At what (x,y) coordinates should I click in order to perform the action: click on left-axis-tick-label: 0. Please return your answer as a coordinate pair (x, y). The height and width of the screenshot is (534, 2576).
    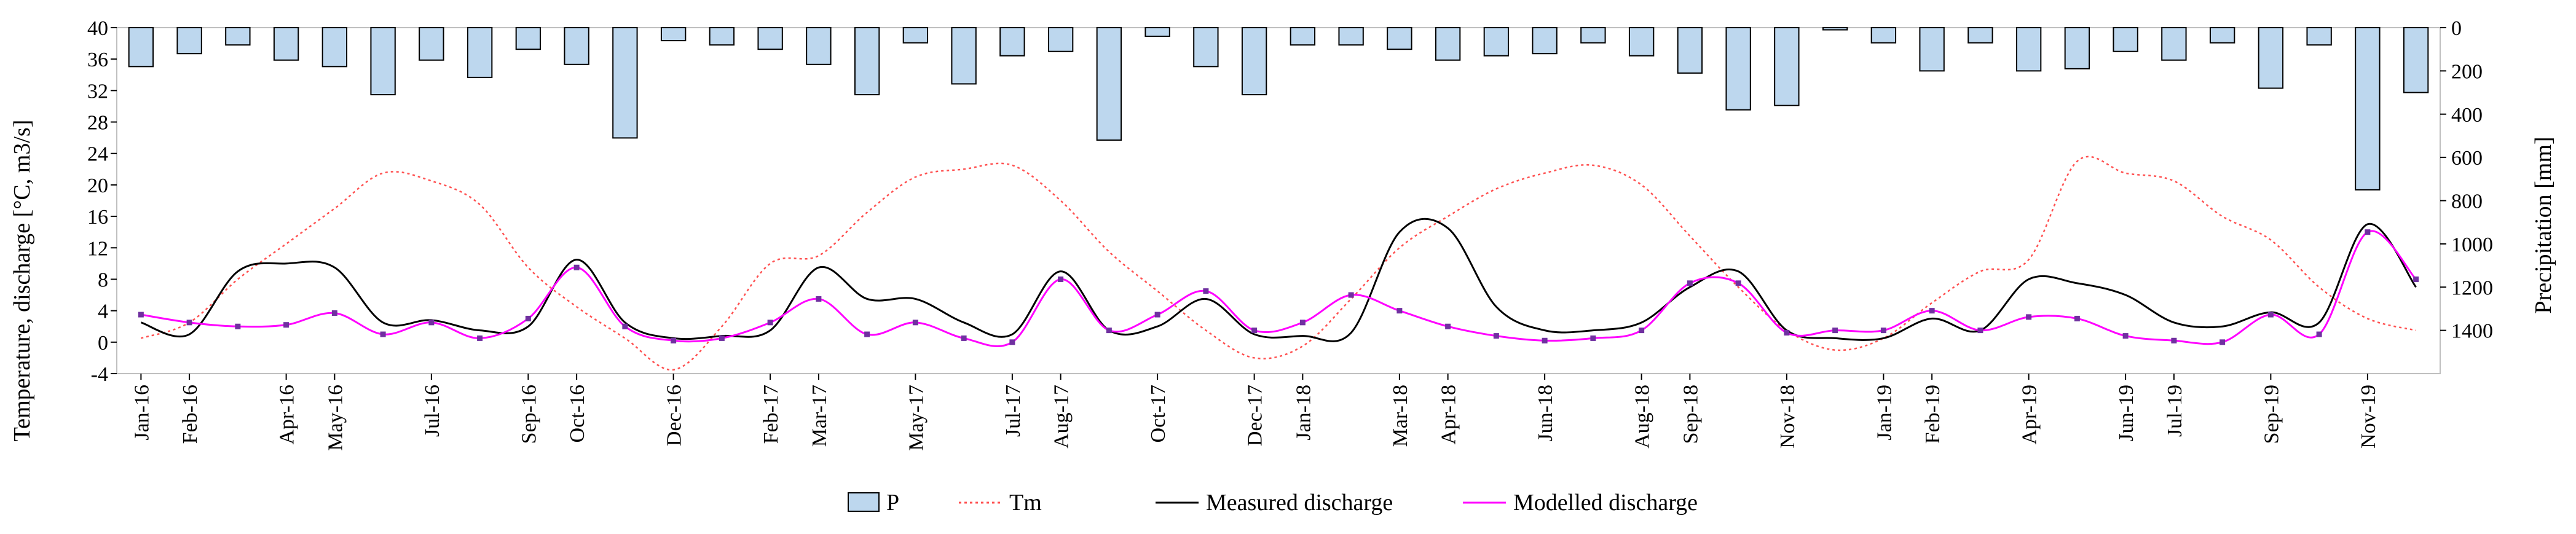
    Looking at the image, I should click on (103, 344).